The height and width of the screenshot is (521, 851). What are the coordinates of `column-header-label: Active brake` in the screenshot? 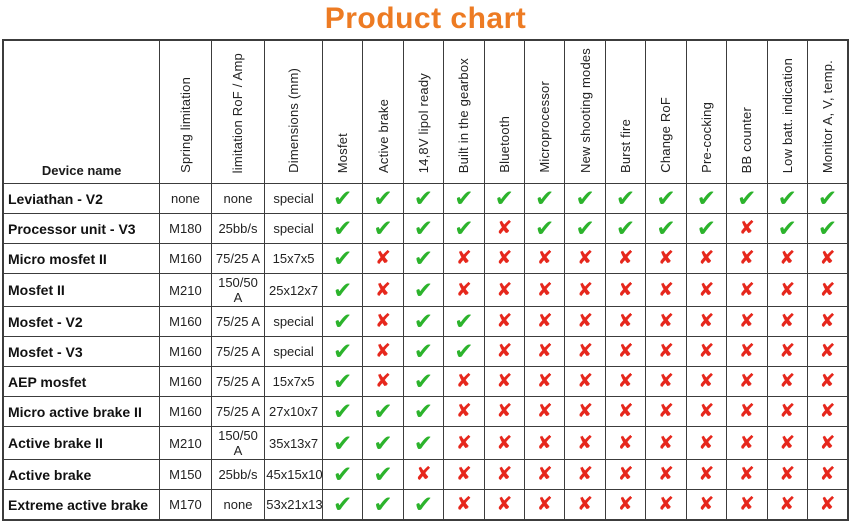 It's located at (383, 136).